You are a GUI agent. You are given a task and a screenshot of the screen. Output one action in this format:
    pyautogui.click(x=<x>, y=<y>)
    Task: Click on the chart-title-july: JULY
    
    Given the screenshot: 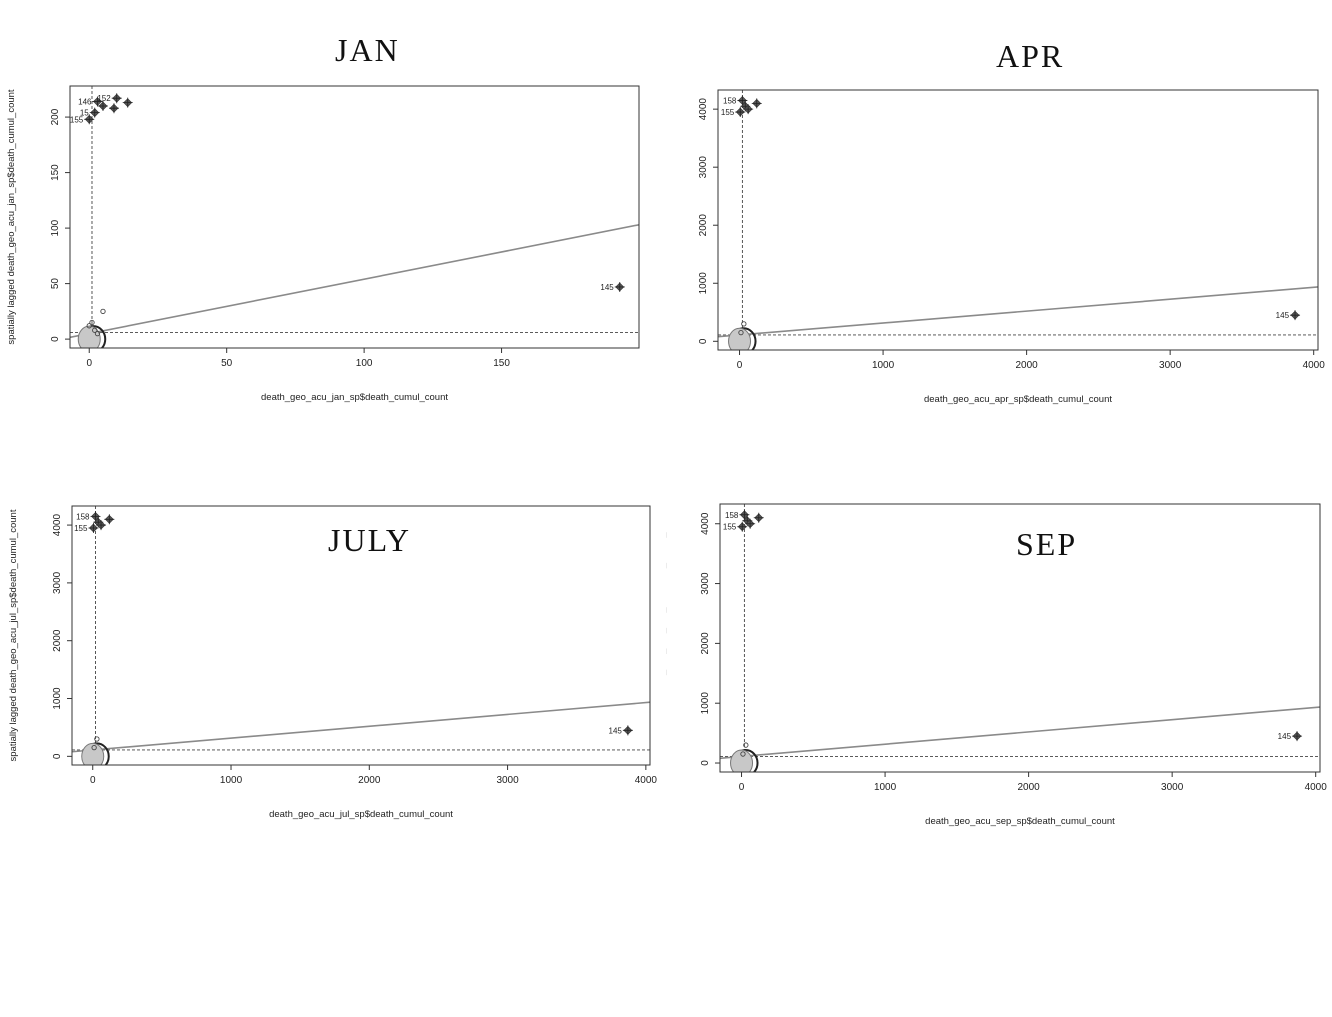 What is the action you would take?
    pyautogui.click(x=370, y=540)
    